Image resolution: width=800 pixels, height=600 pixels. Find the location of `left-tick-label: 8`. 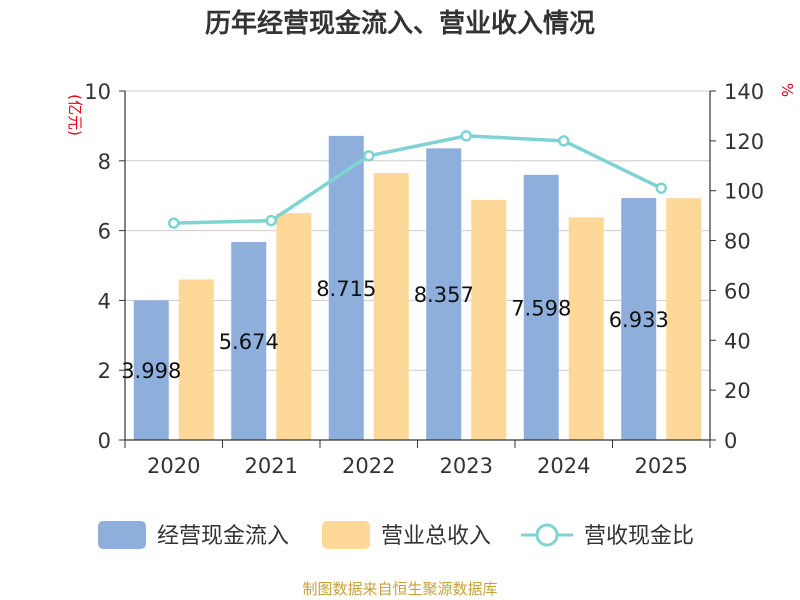

left-tick-label: 8 is located at coordinates (104, 162).